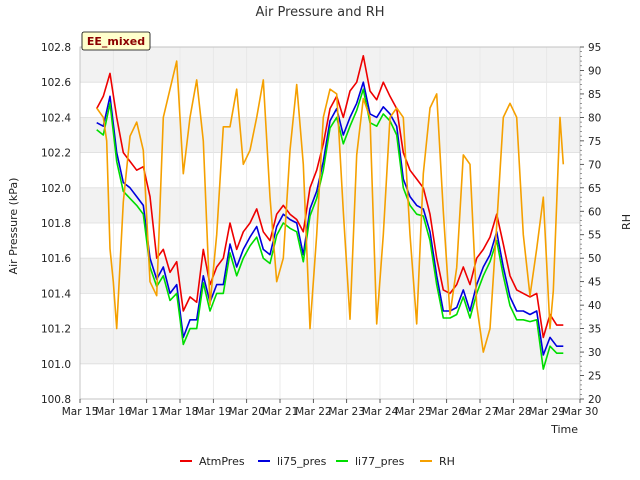 The width and height of the screenshot is (640, 480). I want to click on y2-tick-label: 55, so click(594, 236).